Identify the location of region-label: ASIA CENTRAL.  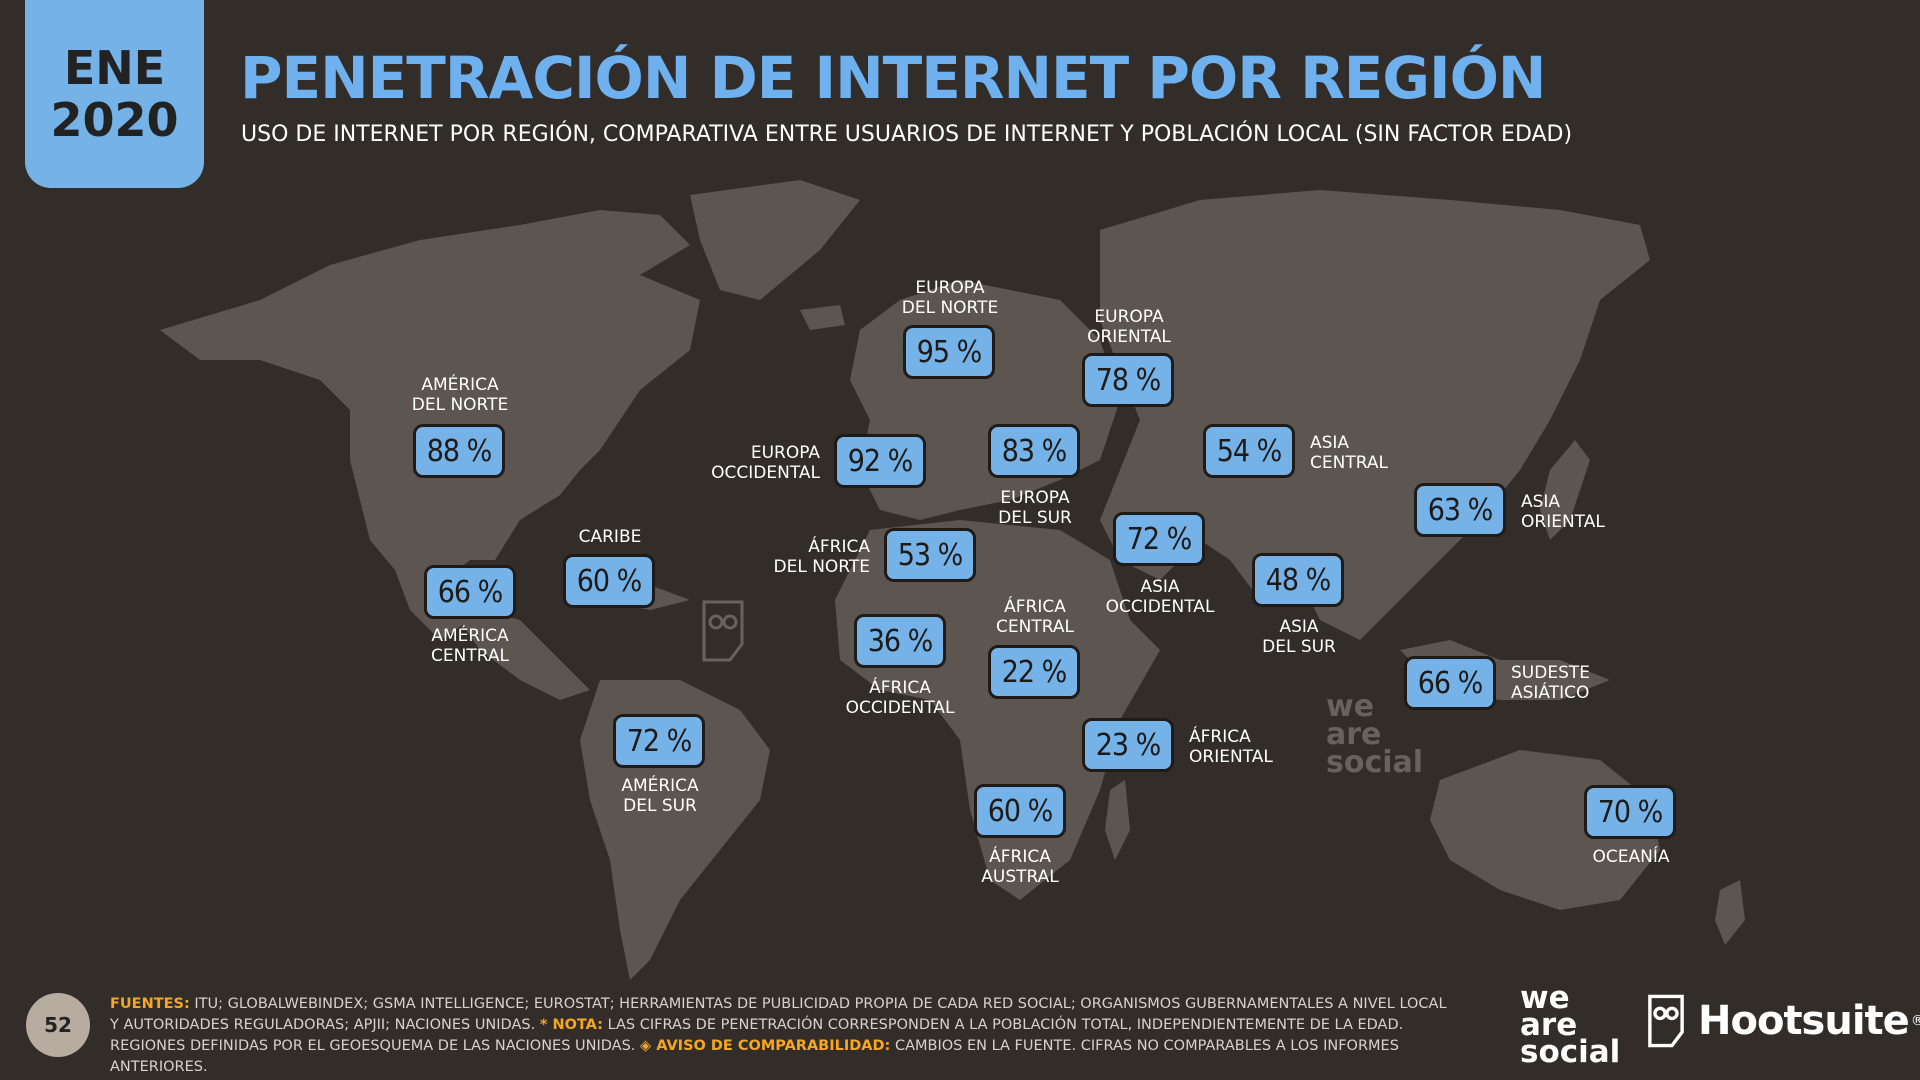
(1349, 453).